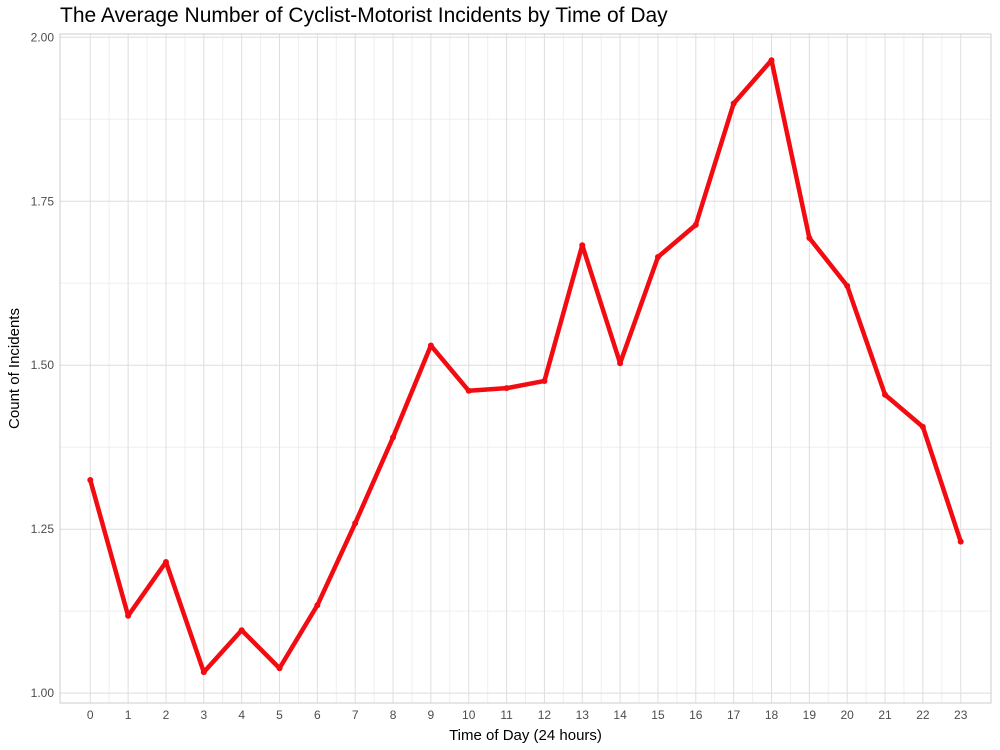  What do you see at coordinates (545, 715) in the screenshot?
I see `x-tick-label: 12` at bounding box center [545, 715].